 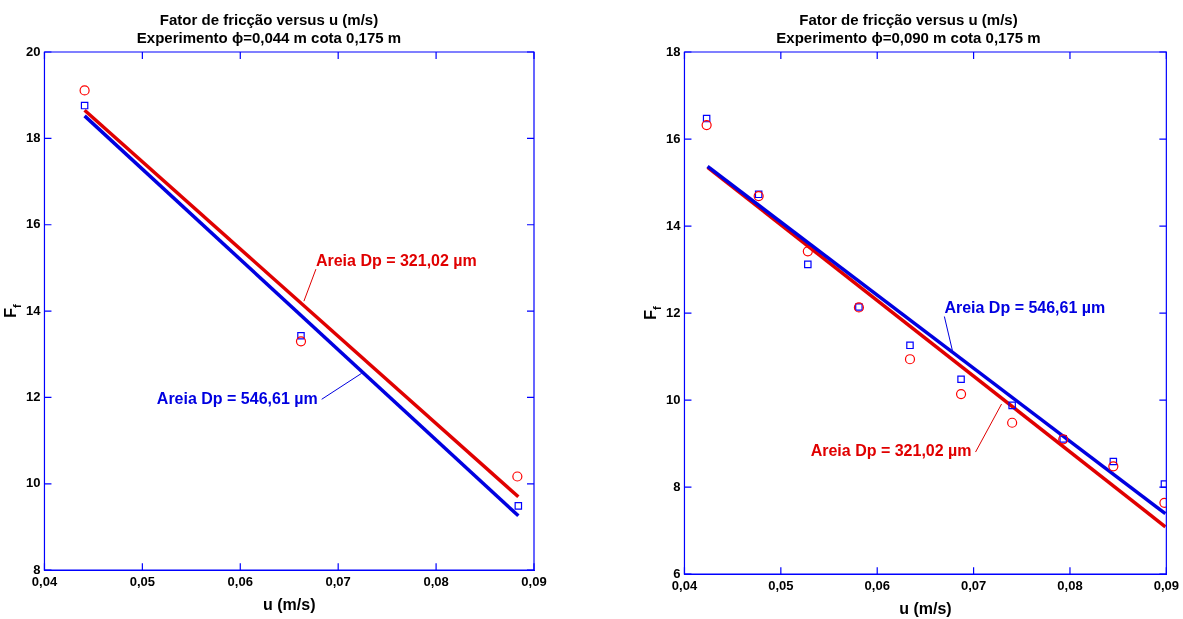 I want to click on chart-subtitle: Experimento ϕ=0,090 m cota 0,175 m, so click(x=908, y=38).